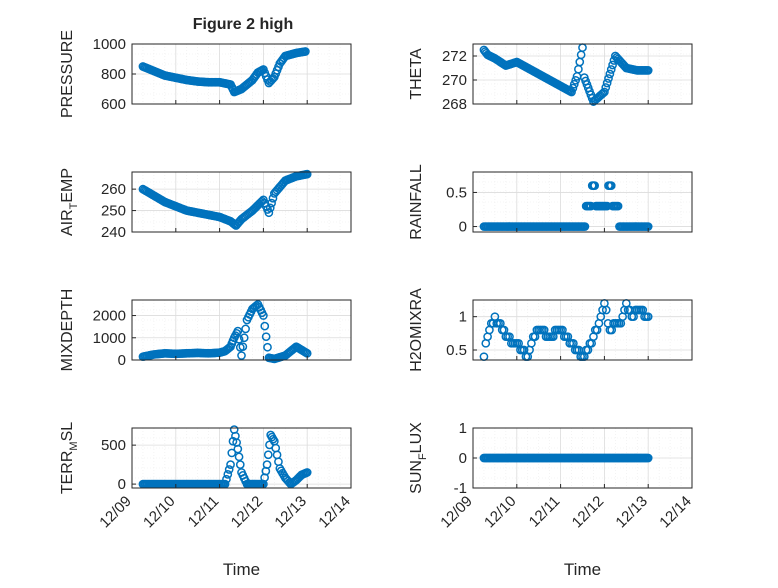  I want to click on y-tick-label: 260, so click(113, 189).